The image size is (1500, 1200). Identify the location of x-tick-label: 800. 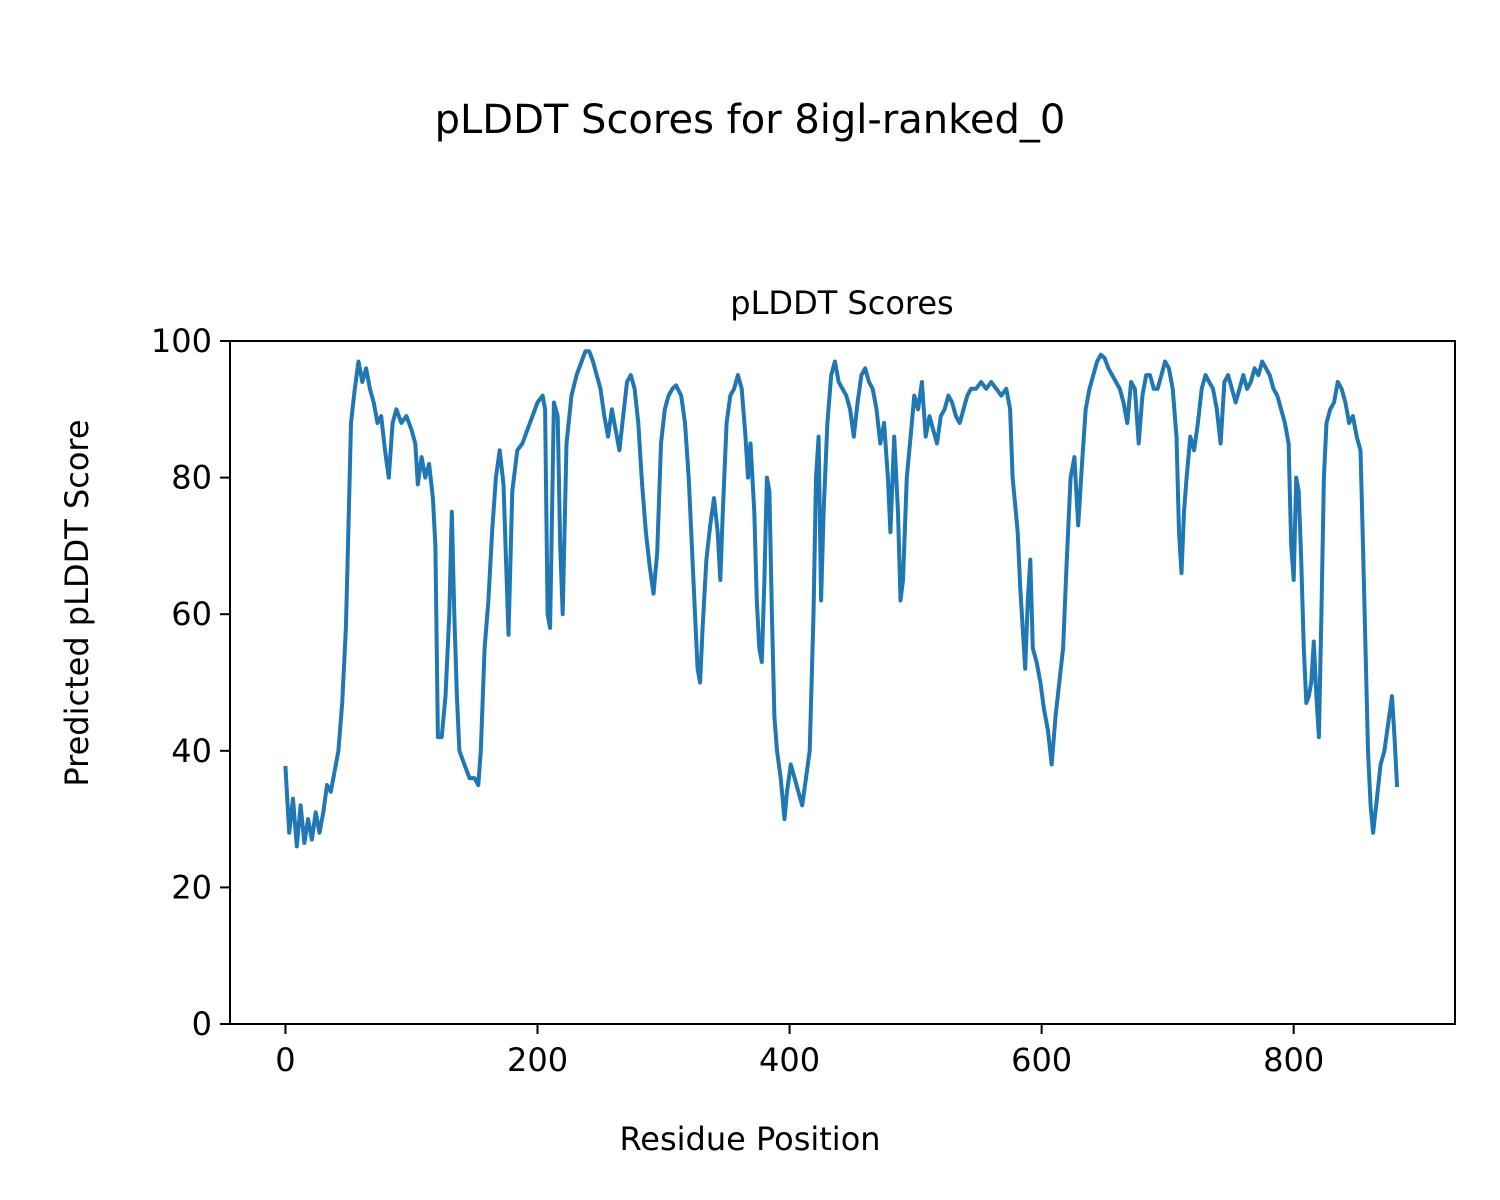
(1293, 1060).